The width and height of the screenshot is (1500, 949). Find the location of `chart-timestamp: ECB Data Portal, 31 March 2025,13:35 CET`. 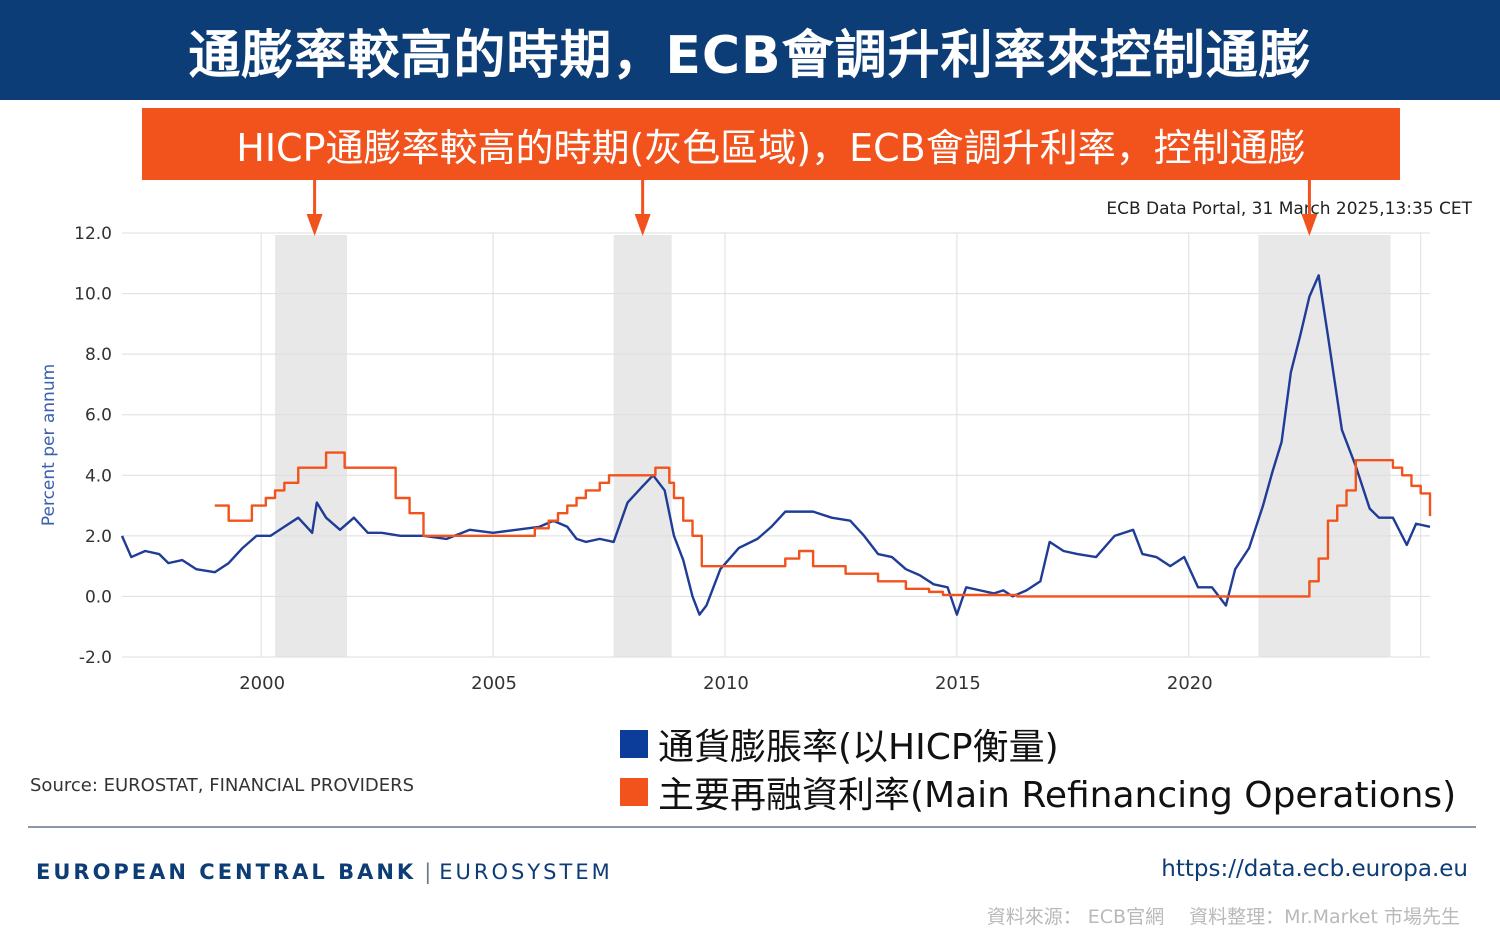

chart-timestamp: ECB Data Portal, 31 March 2025,13:35 CET is located at coordinates (1289, 209).